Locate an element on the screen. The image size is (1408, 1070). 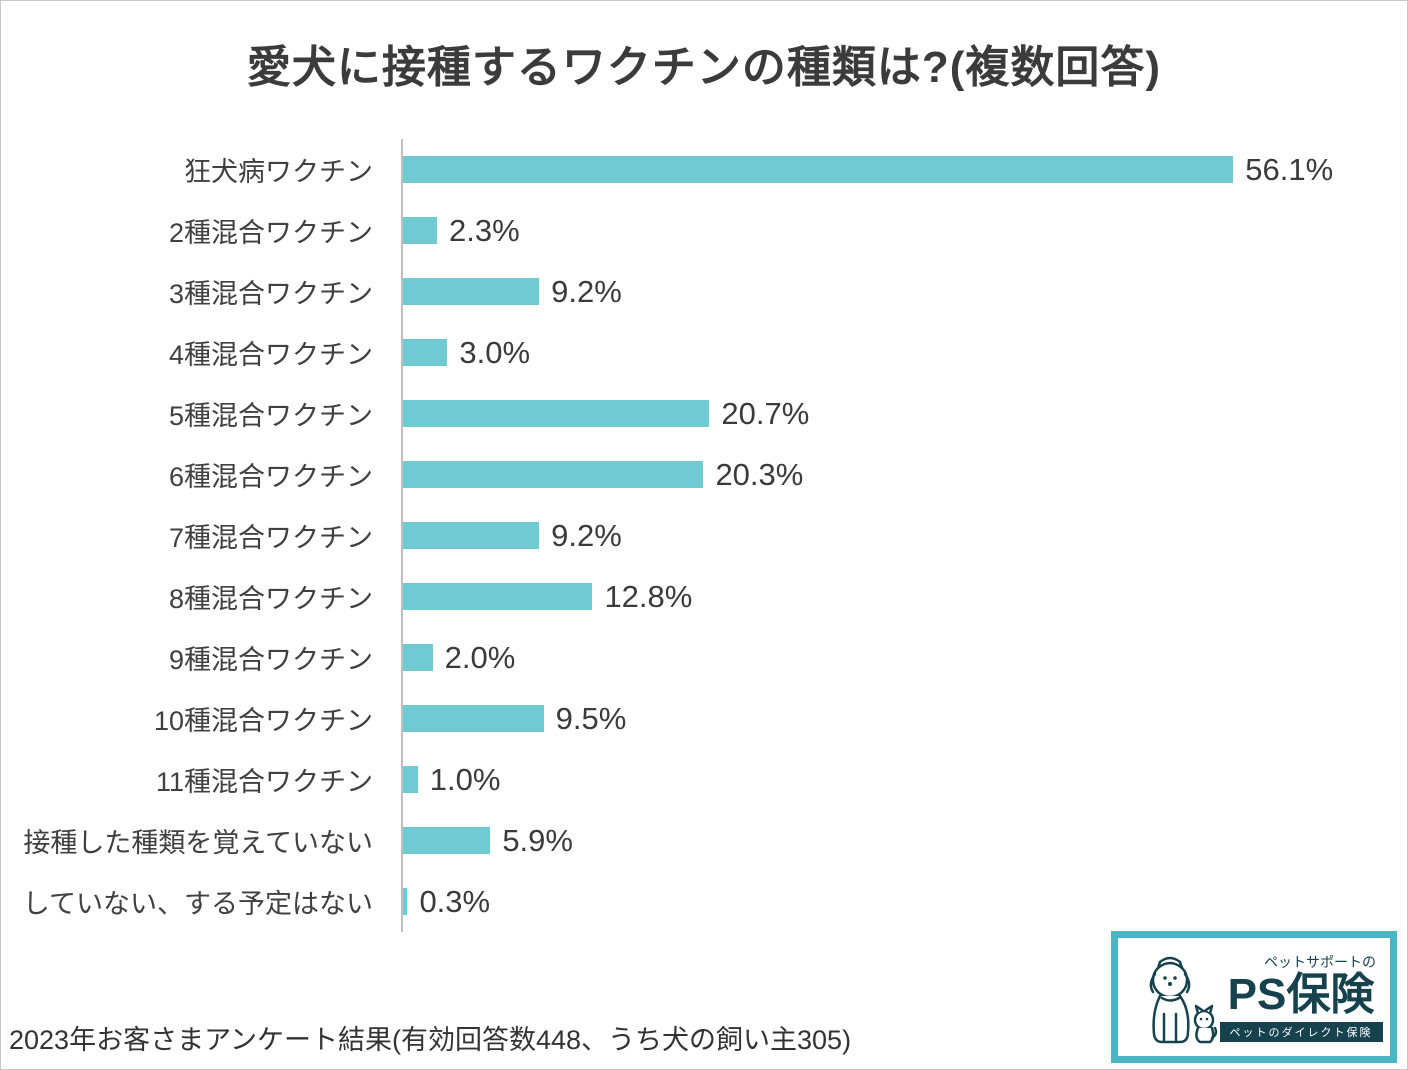
bar-value-label: 56.1% is located at coordinates (1289, 169).